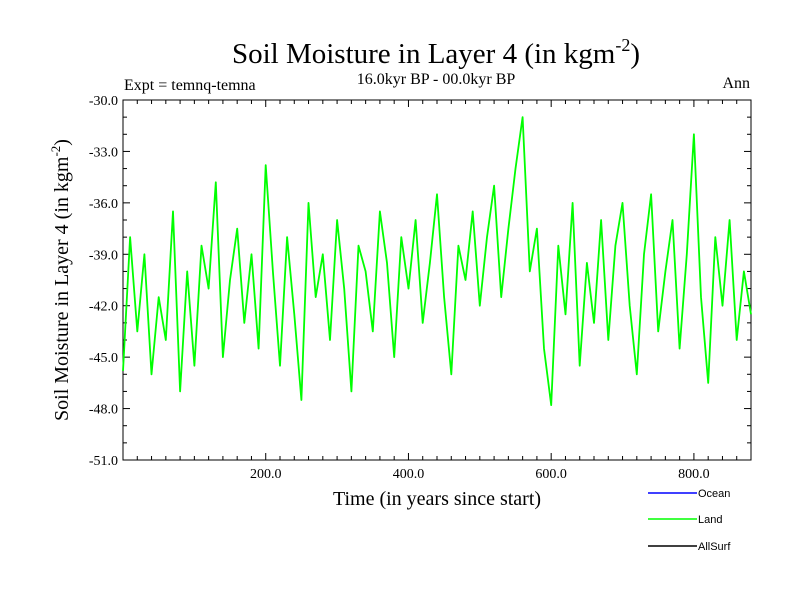 The width and height of the screenshot is (800, 600). What do you see at coordinates (635, 54) in the screenshot?
I see `chart-title-close: )` at bounding box center [635, 54].